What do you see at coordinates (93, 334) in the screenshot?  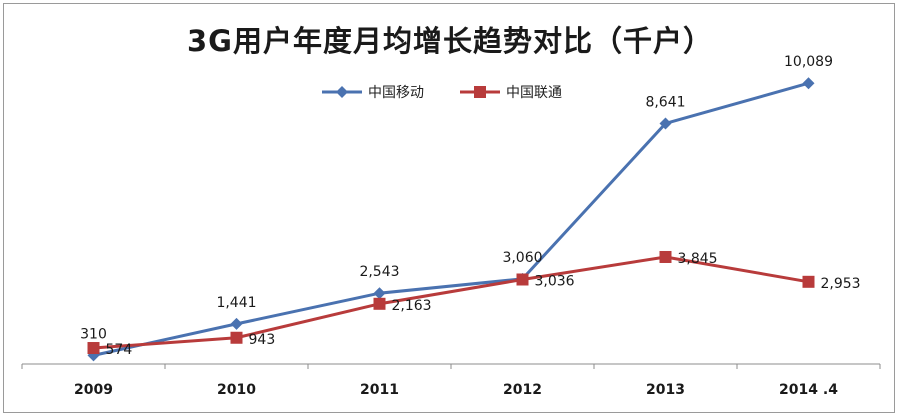 I see `data-label-mobile: 310` at bounding box center [93, 334].